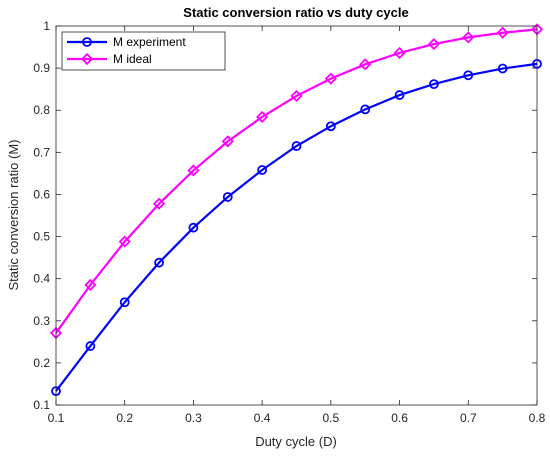 Image resolution: width=550 pixels, height=456 pixels. Describe the element at coordinates (41, 279) in the screenshot. I see `y-tick-label: 0.4` at that location.